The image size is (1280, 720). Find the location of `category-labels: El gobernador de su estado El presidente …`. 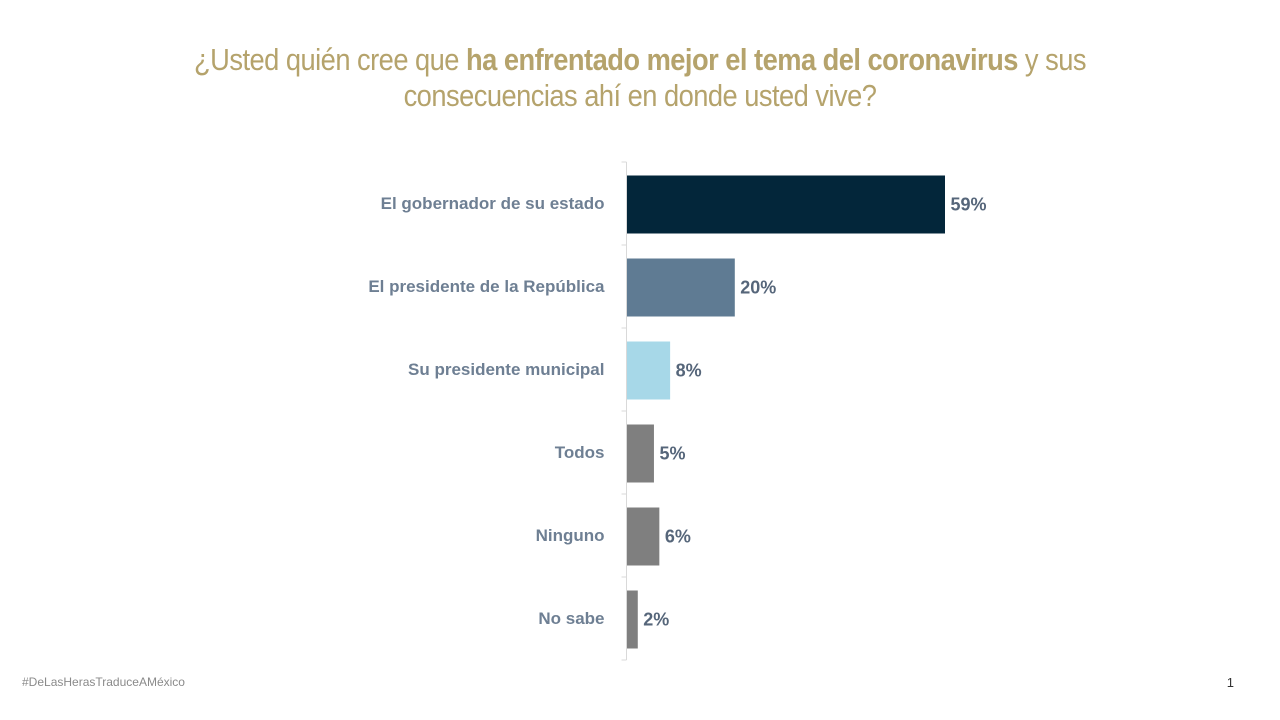

category-labels: El gobernador de su estado El presidente … is located at coordinates (486, 411).